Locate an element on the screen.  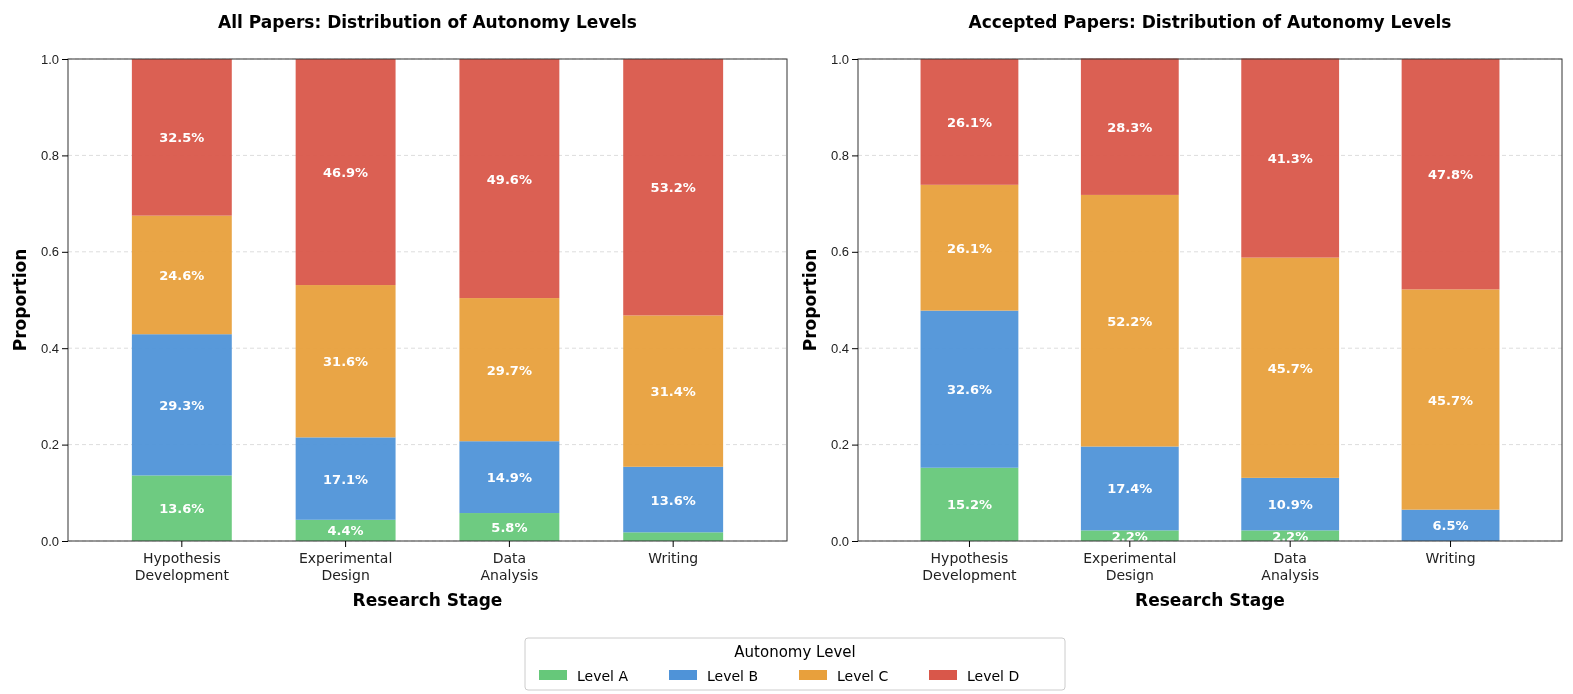
data-label: 32.5% is located at coordinates (182, 138).